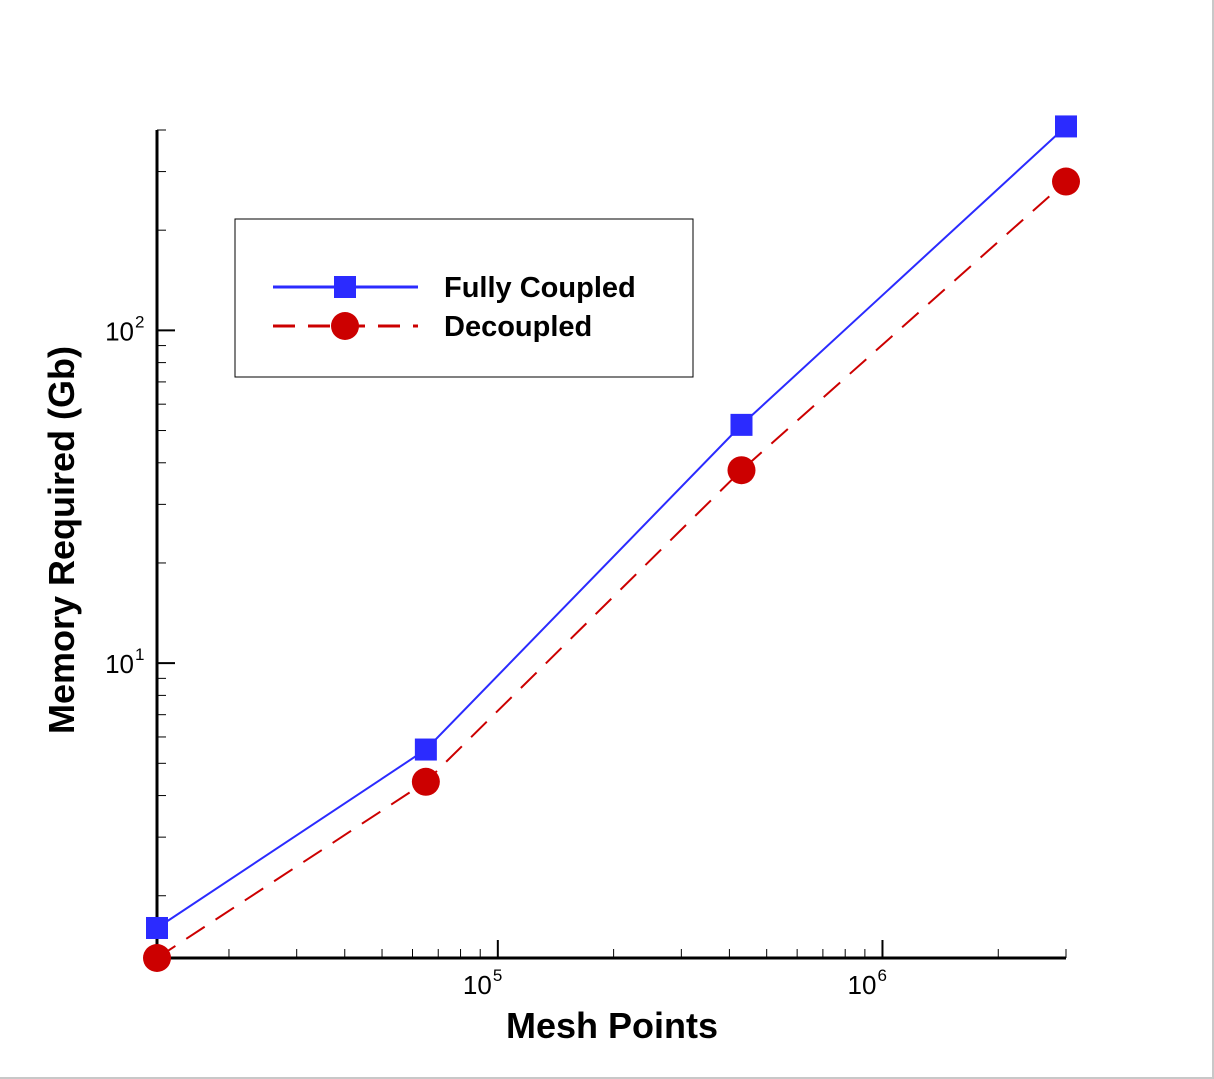 The image size is (1214, 1079). Describe the element at coordinates (166, 513) in the screenshot. I see `y-ticks` at that location.